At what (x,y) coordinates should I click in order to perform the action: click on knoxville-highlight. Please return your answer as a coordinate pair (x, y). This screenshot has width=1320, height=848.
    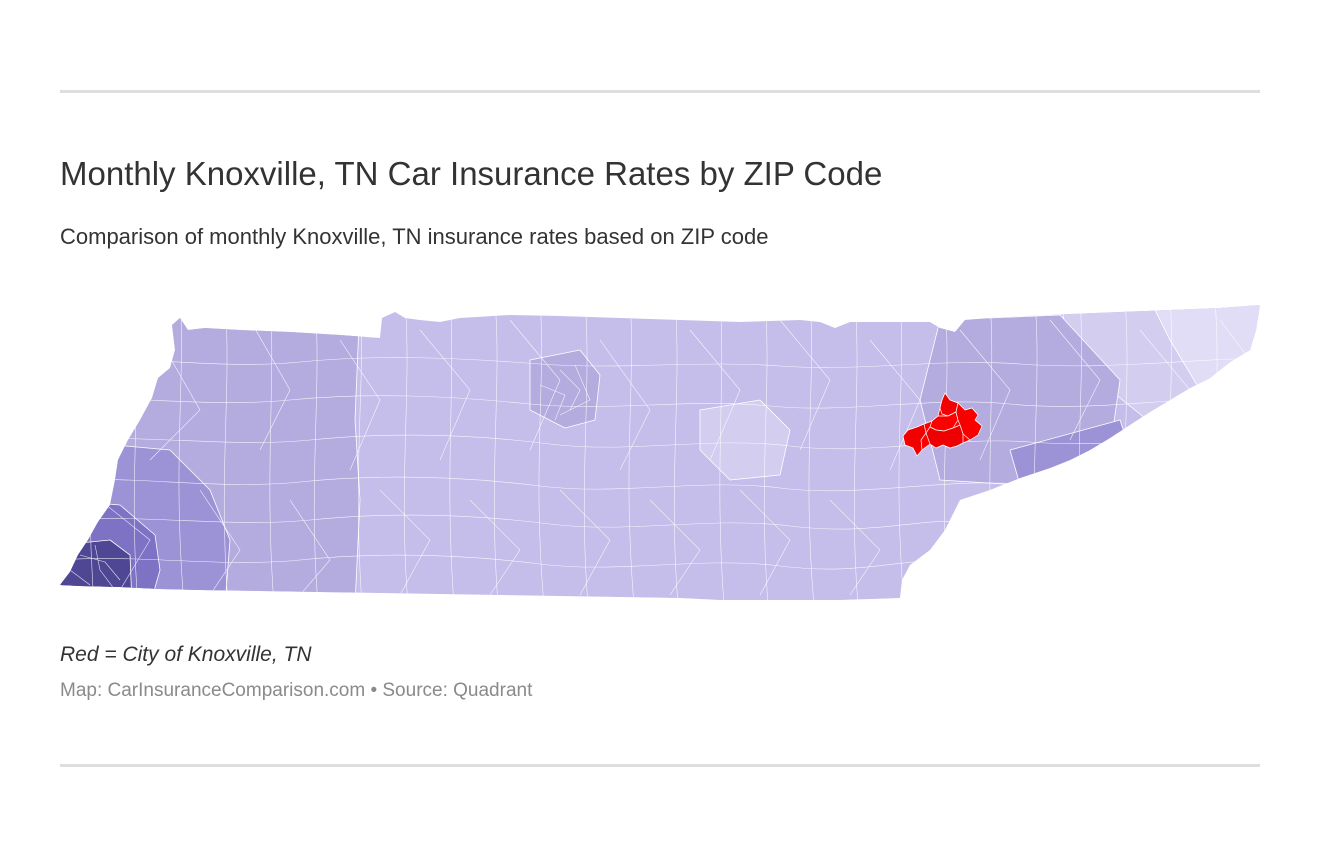
    Looking at the image, I should click on (942, 424).